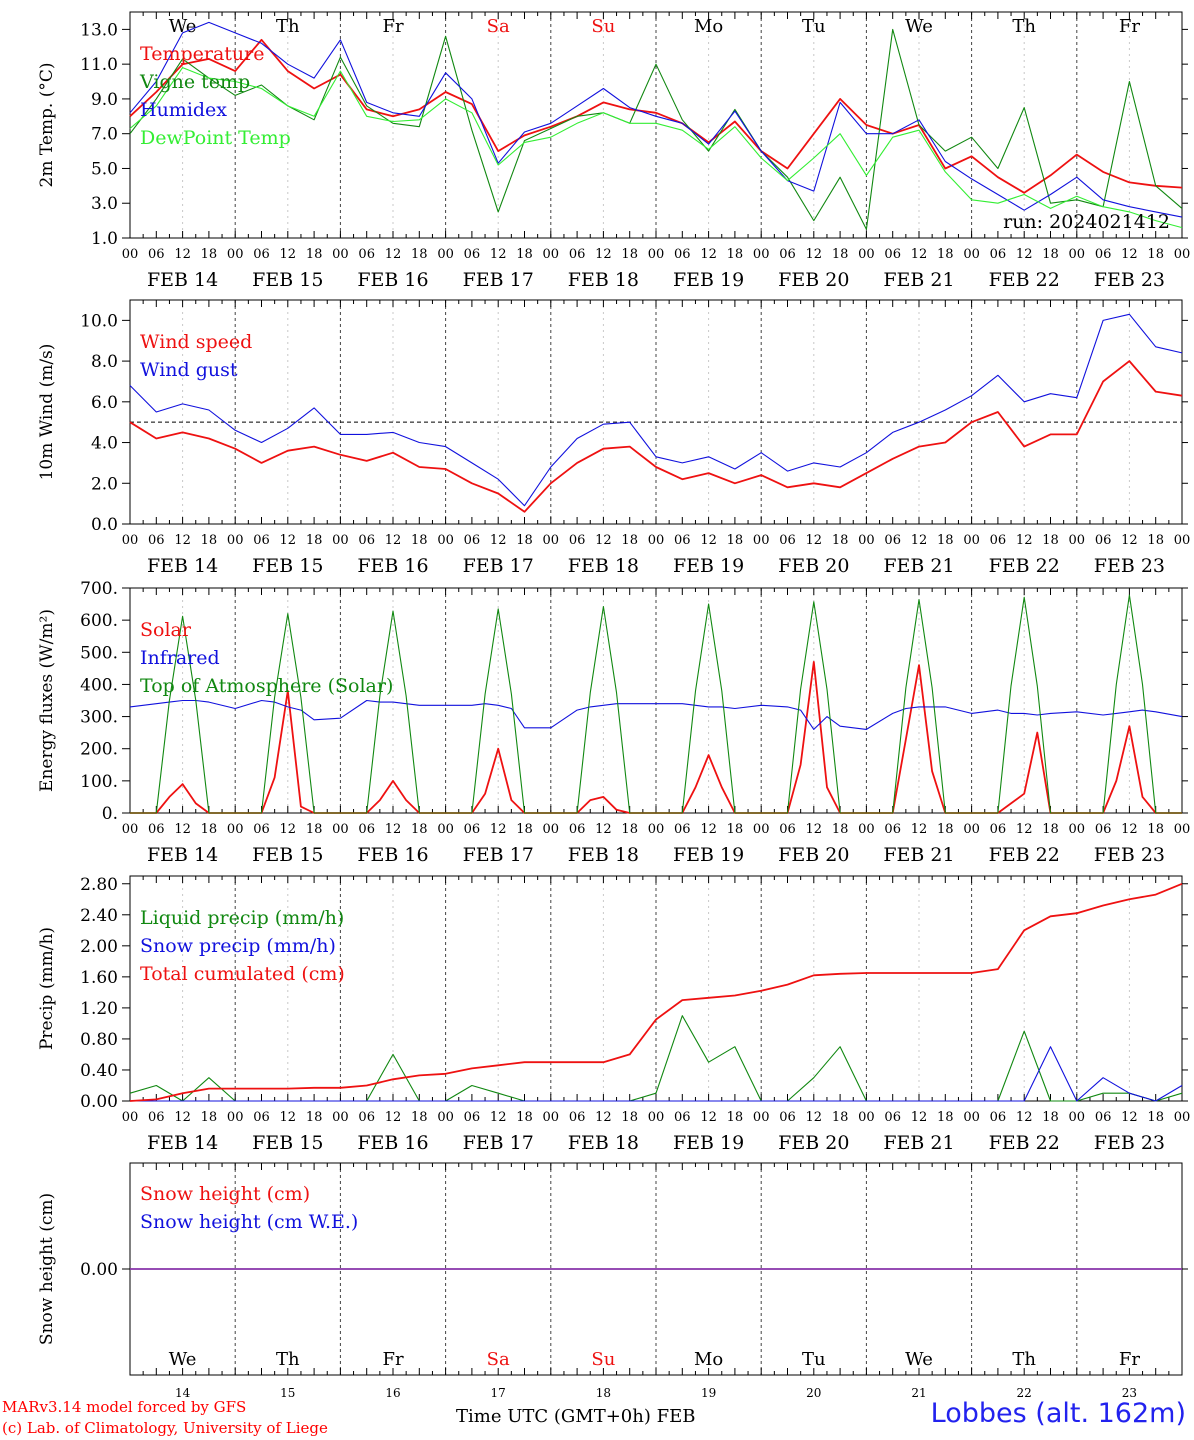 The image size is (1194, 1440). I want to click on legend-entry: Wind gust, so click(189, 370).